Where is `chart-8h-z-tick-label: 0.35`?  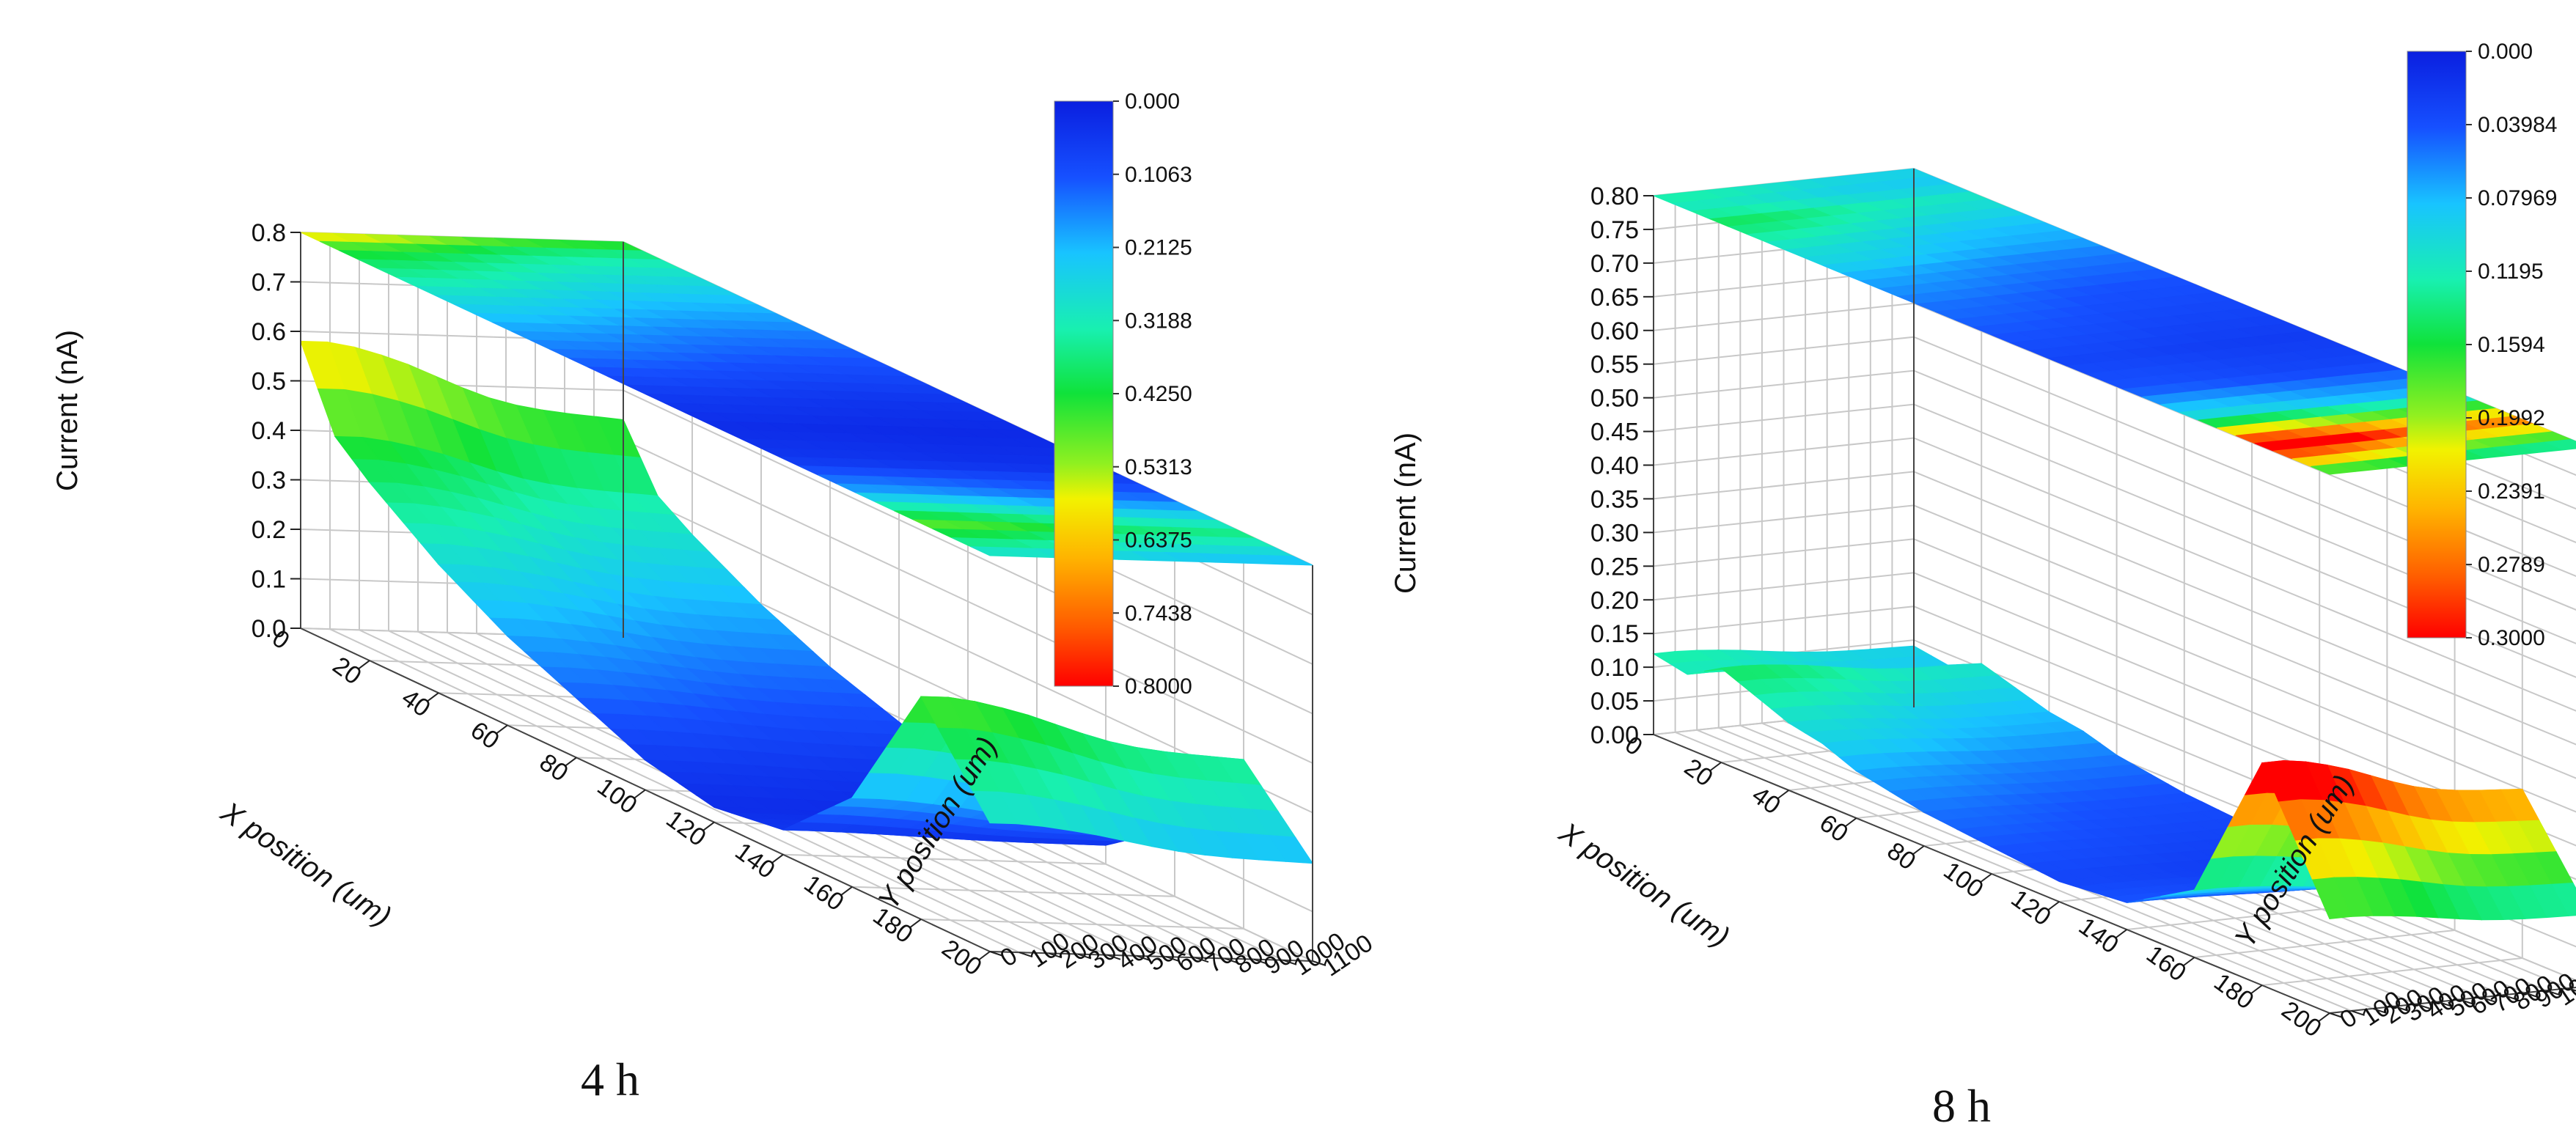
chart-8h-z-tick-label: 0.35 is located at coordinates (1614, 499).